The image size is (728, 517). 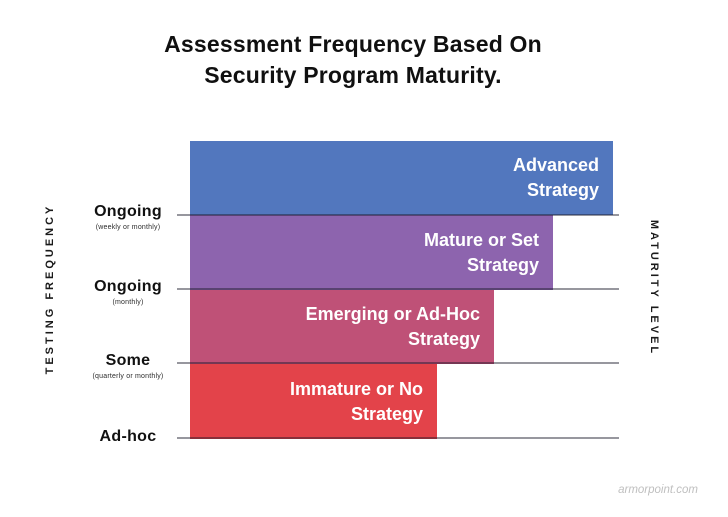 I want to click on bar-4: Immature or No Strategy, so click(x=313, y=401).